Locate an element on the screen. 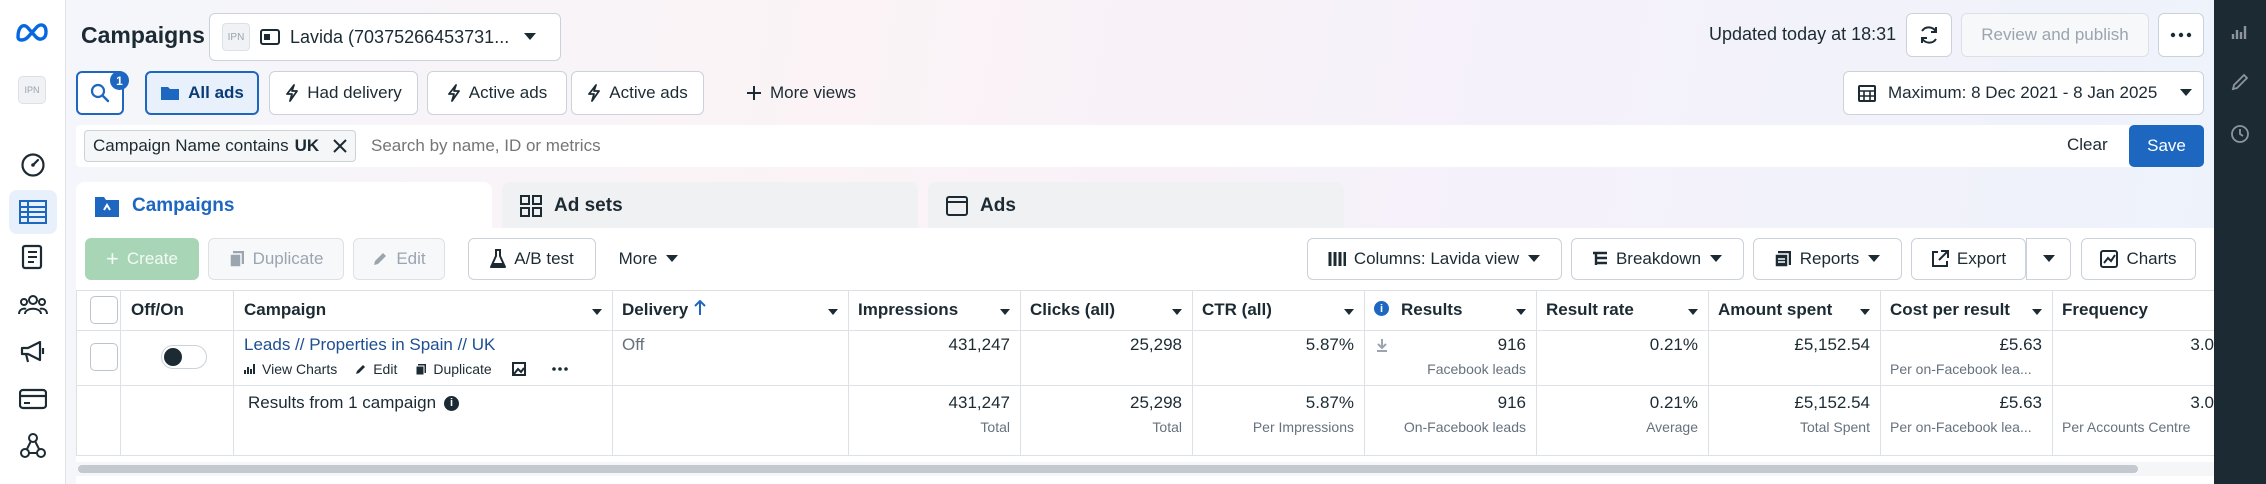  account-badge: IPN is located at coordinates (236, 37).